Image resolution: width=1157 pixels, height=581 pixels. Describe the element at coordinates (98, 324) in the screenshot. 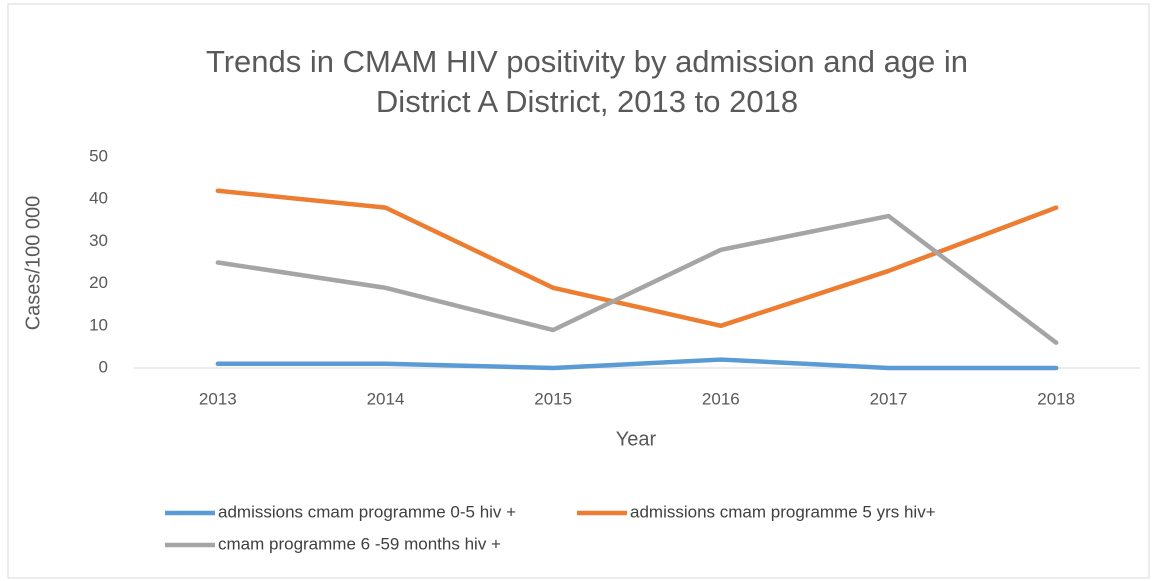

I see `y-tick-label: 10` at that location.